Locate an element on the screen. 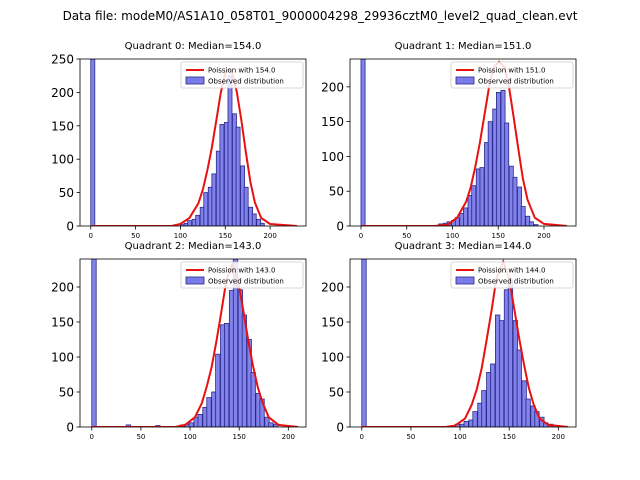 This screenshot has height=480, width=640. subplot-title: Quadrant 2: Median=143.0 is located at coordinates (193, 246).